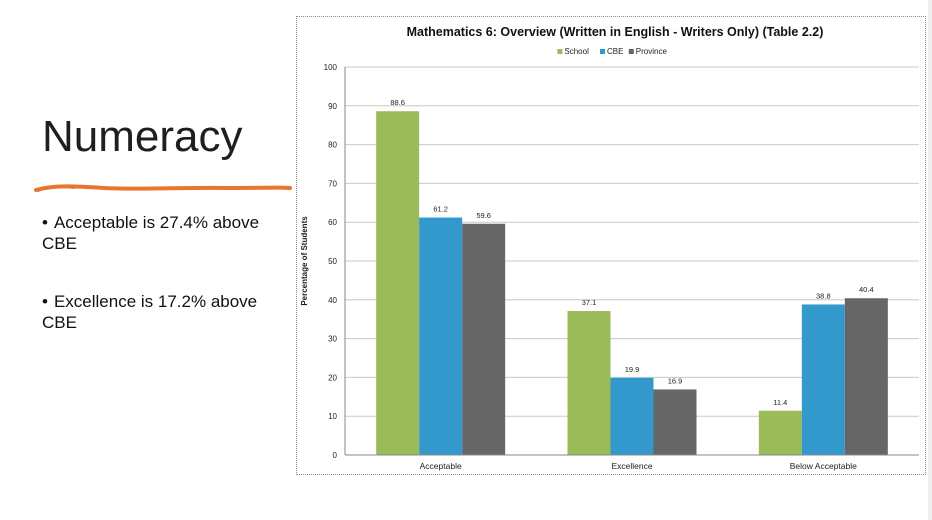  I want to click on legend-label: Province, so click(652, 51).